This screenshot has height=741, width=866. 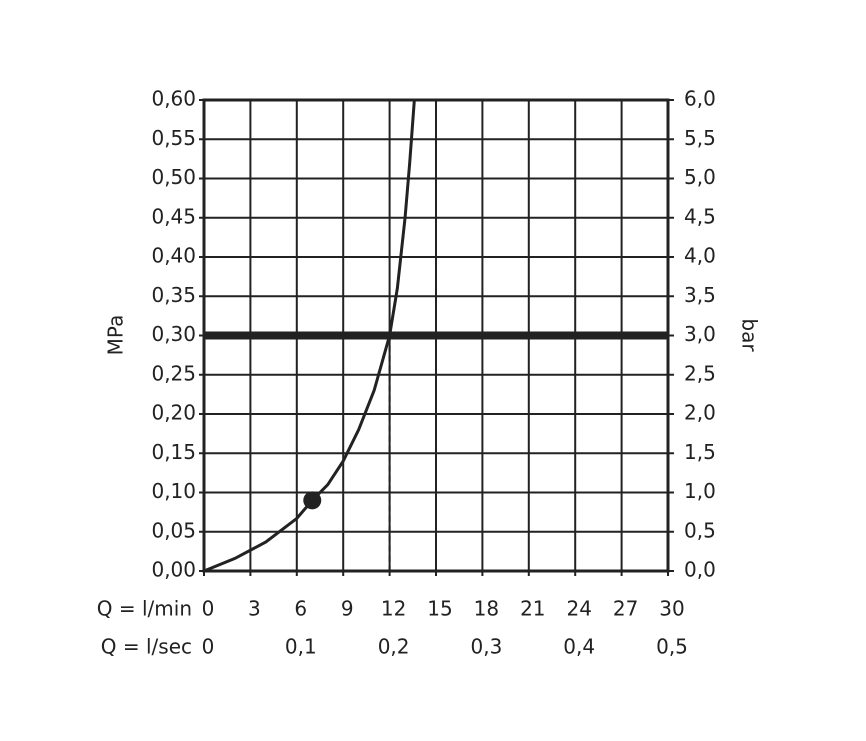 What do you see at coordinates (625, 609) in the screenshot?
I see `x-tick-label: 27` at bounding box center [625, 609].